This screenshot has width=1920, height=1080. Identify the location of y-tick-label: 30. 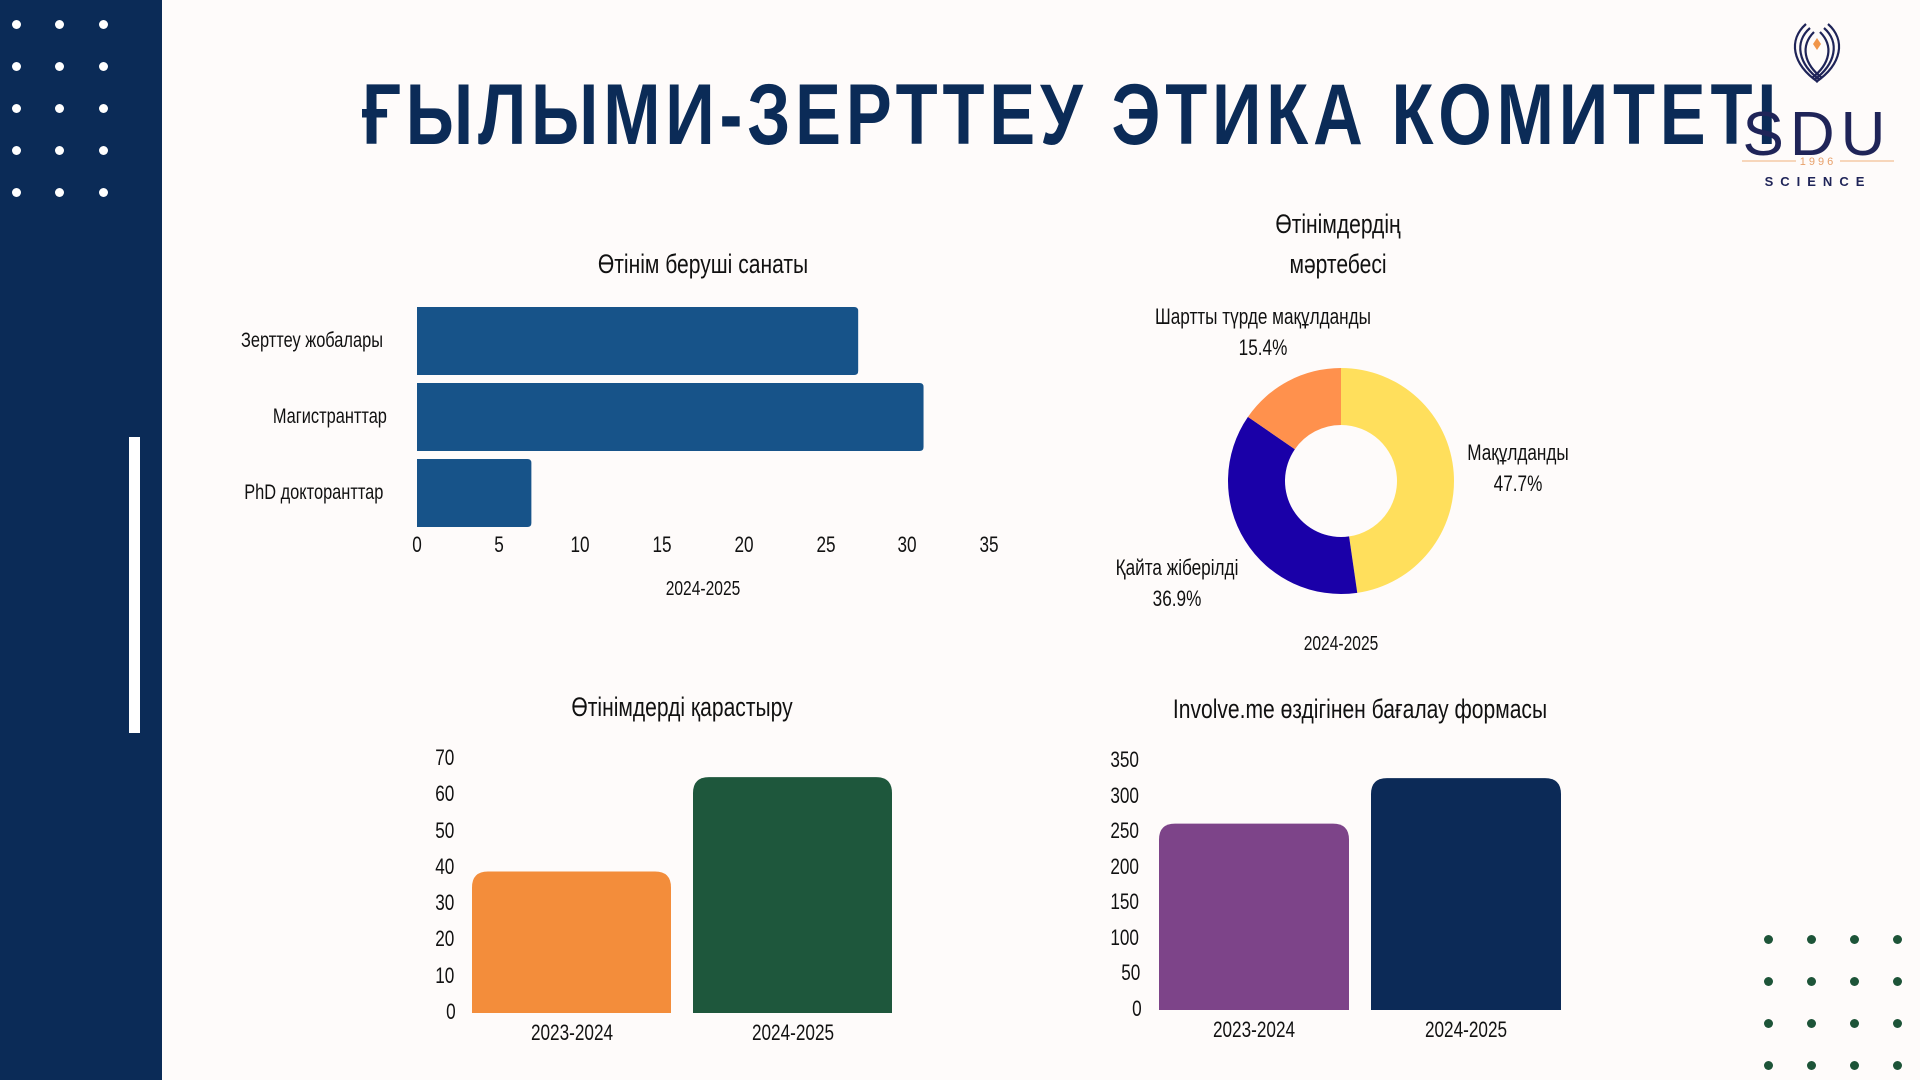
(445, 903).